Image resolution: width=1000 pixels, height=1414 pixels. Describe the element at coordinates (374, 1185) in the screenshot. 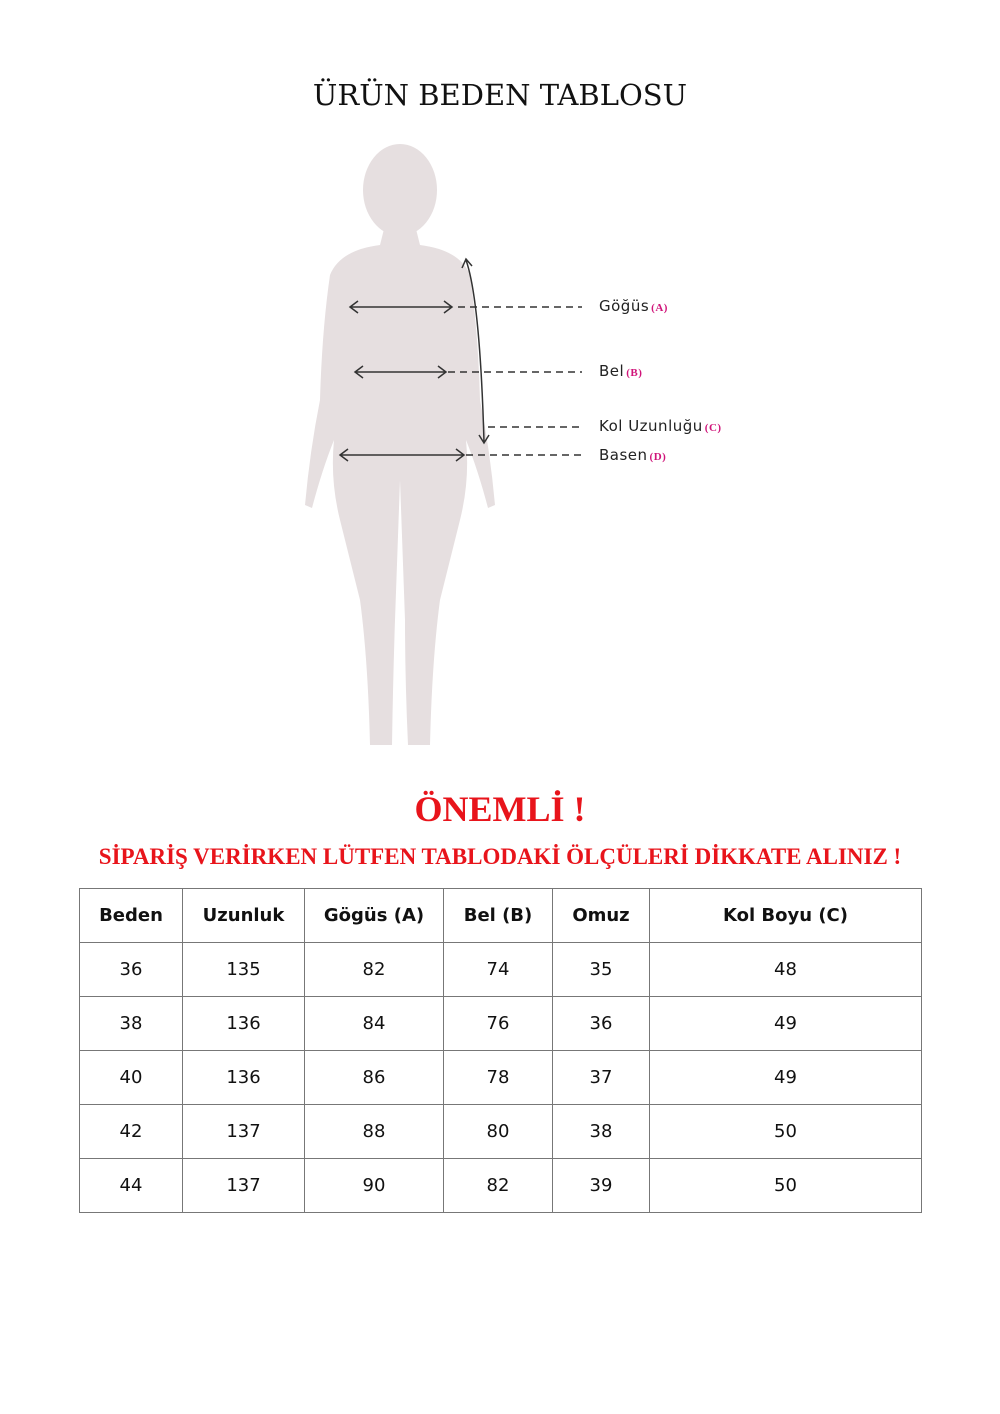

I see `table-cell: 90` at that location.